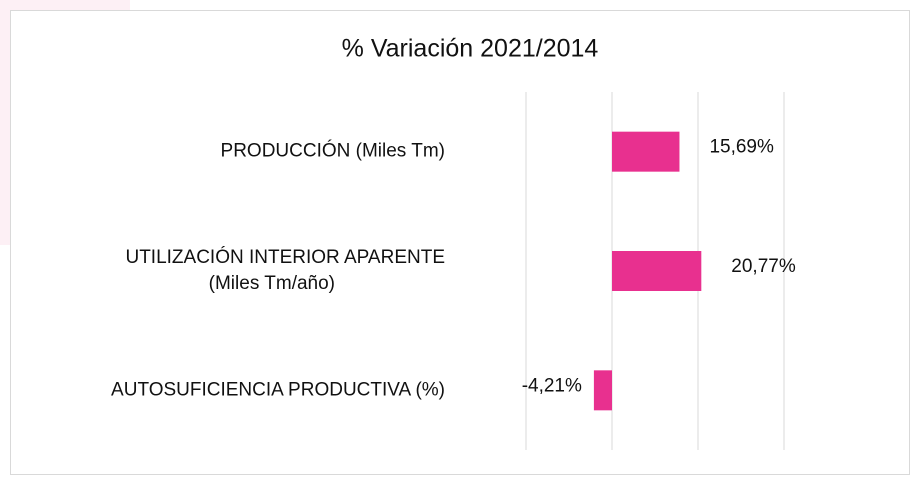  I want to click on value-label: 20,77%, so click(763, 266).